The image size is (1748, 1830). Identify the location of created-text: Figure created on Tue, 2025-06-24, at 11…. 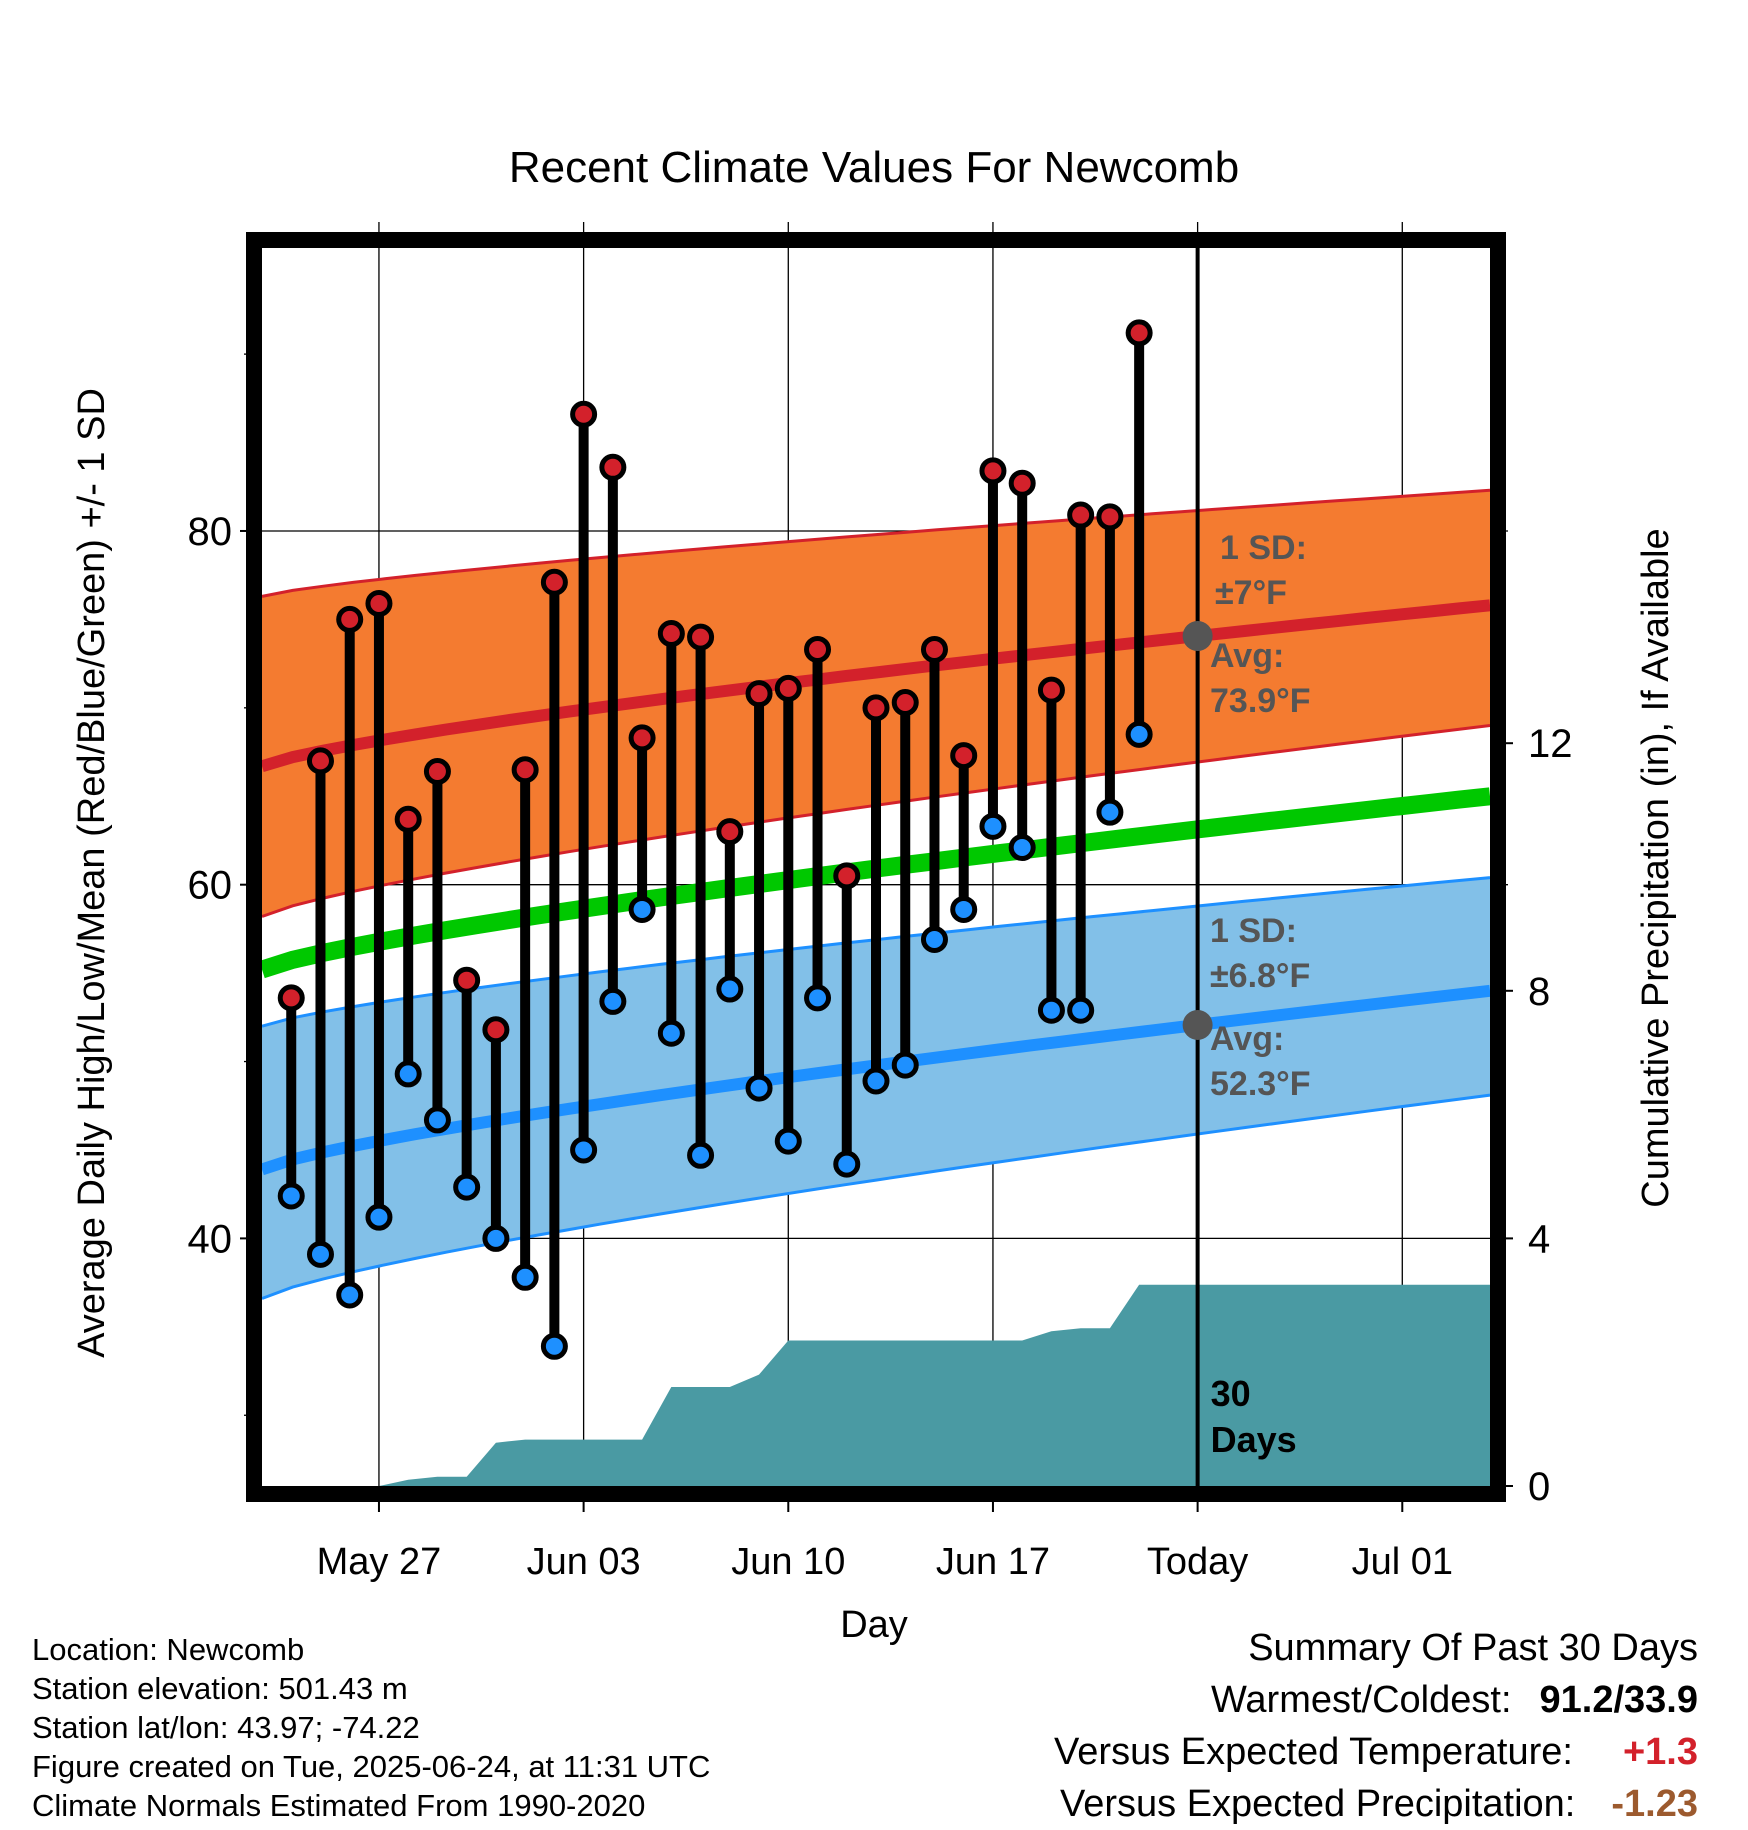
(371, 1766).